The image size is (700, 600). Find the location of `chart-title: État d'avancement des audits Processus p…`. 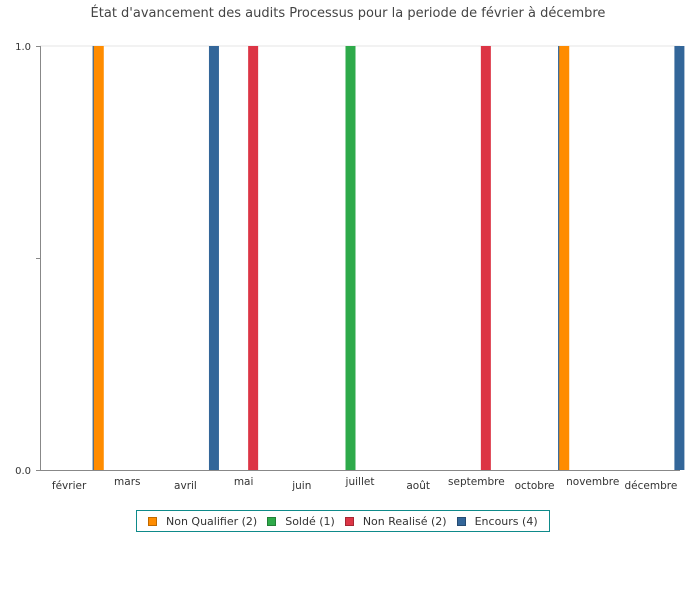

chart-title: État d'avancement des audits Processus p… is located at coordinates (348, 13).